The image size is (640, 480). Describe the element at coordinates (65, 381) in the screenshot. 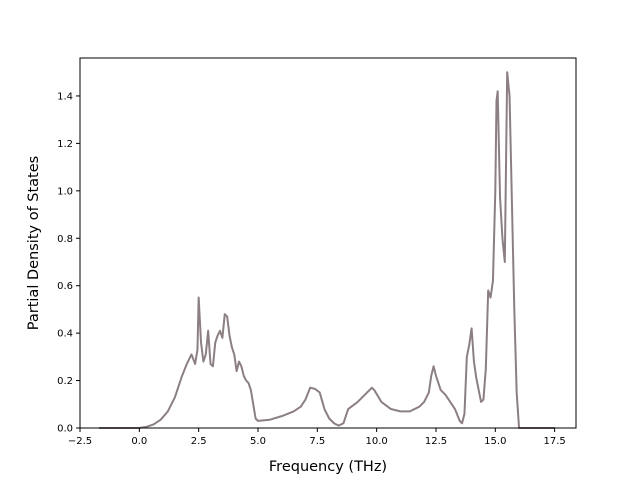

I see `y-tick-label: 0.2` at that location.